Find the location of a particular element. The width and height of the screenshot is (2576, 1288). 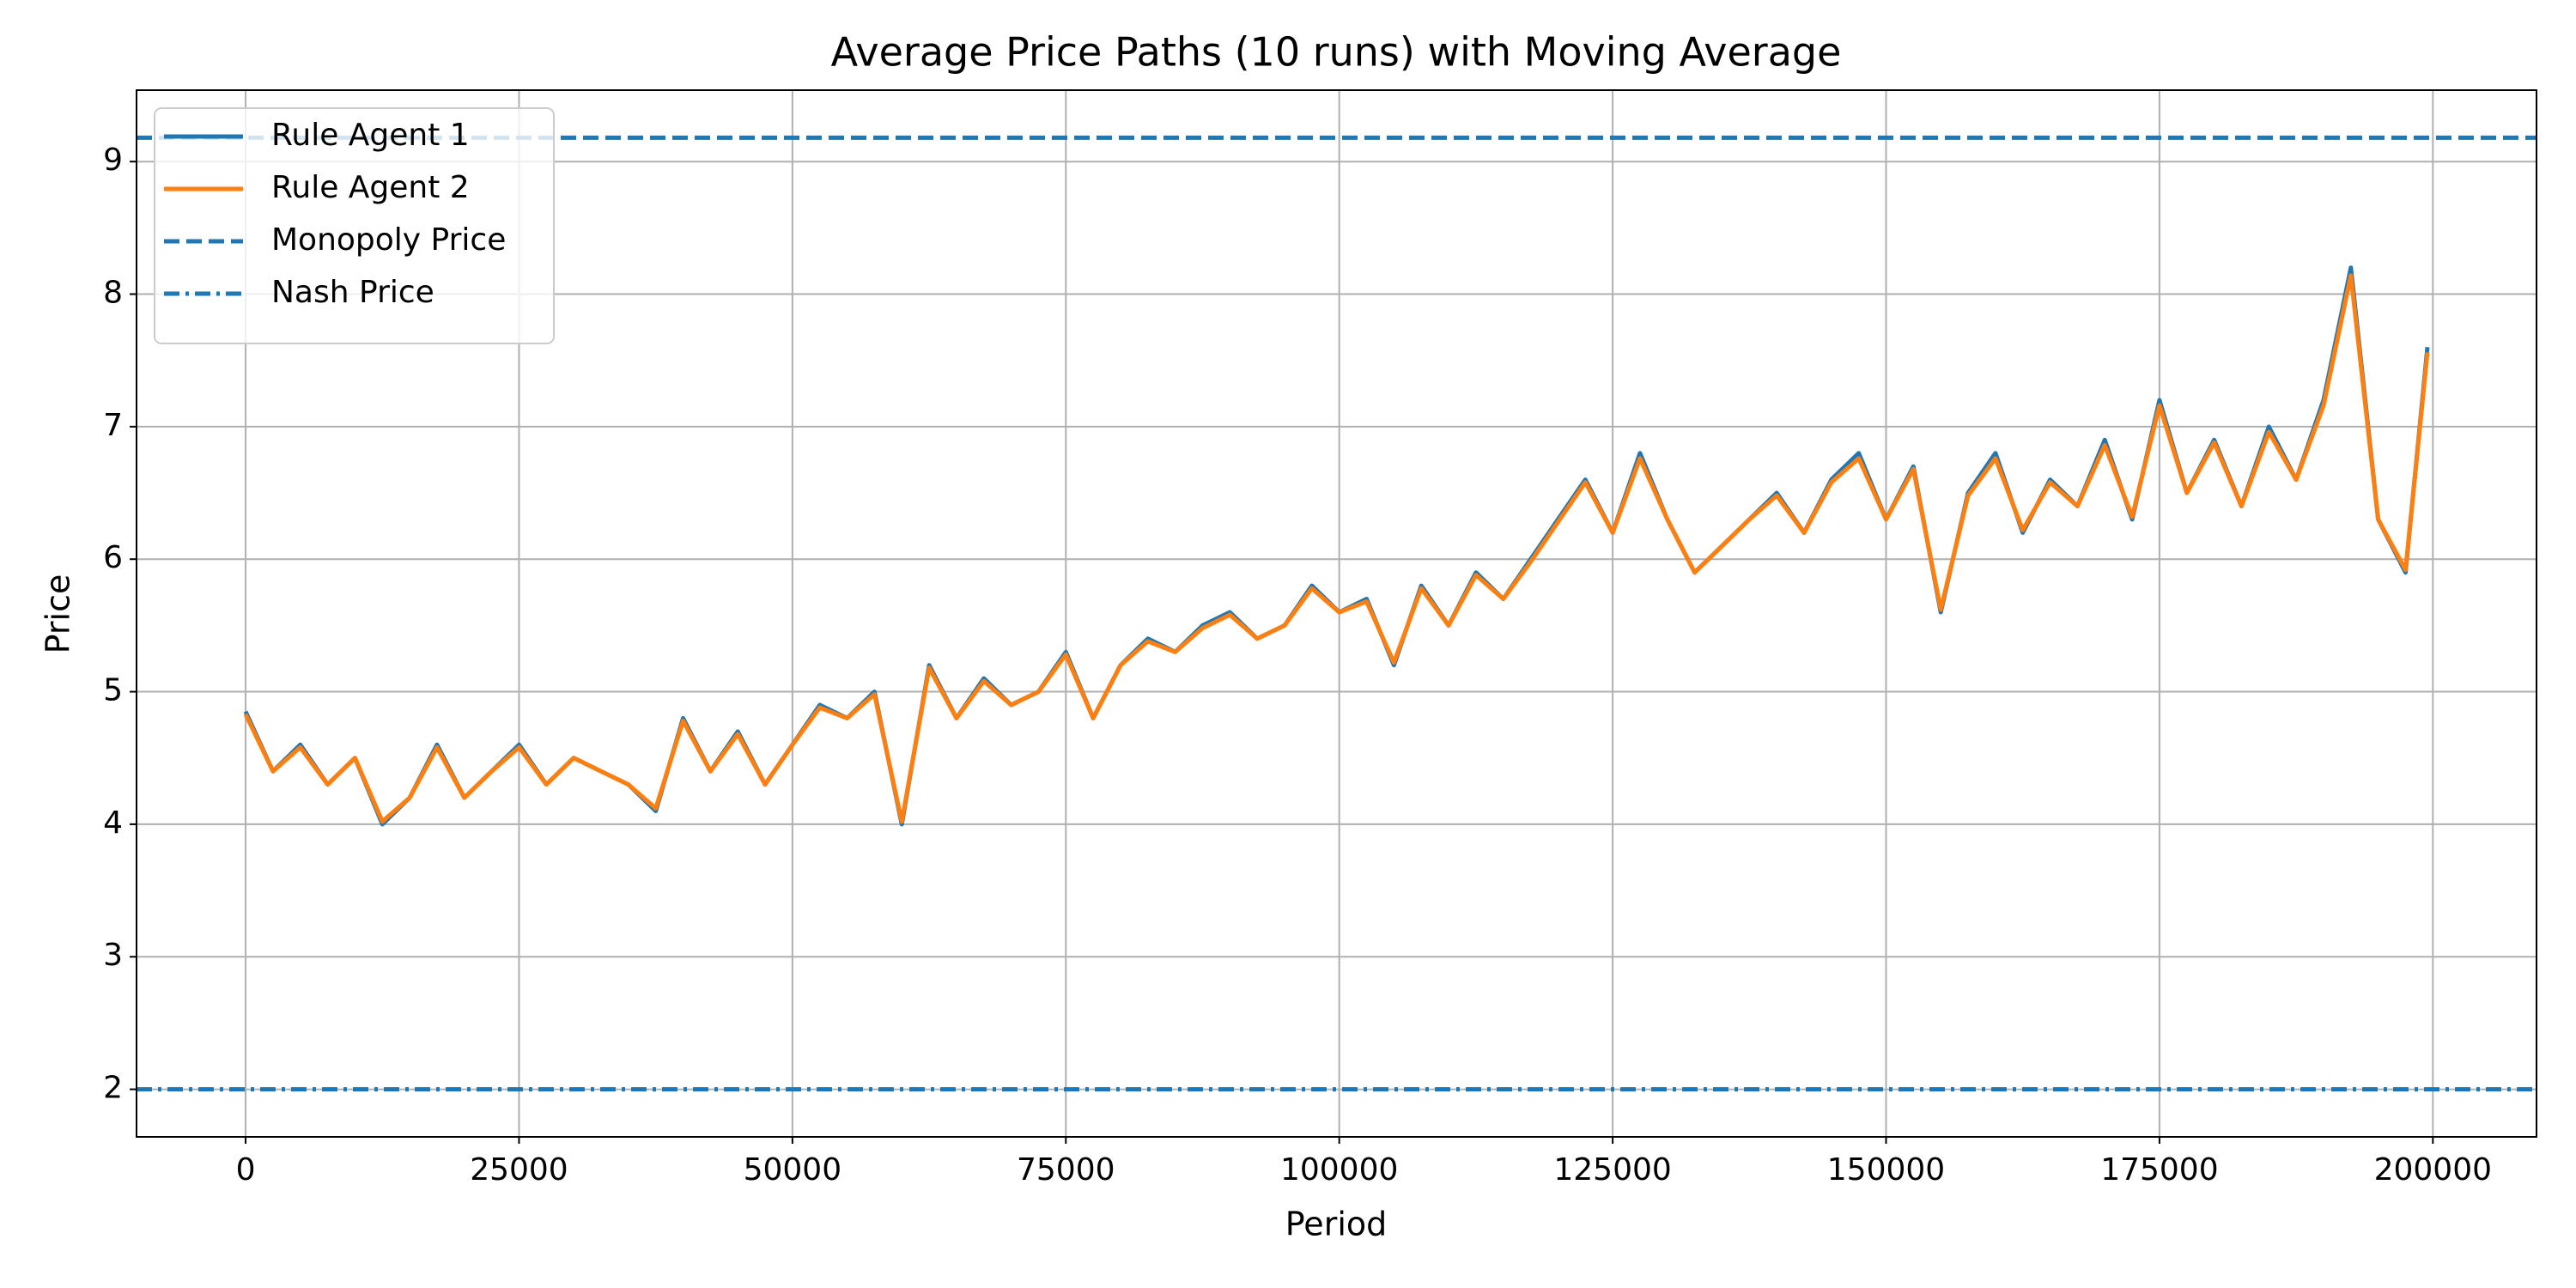

x-tick-label: 150000 is located at coordinates (1886, 1170).